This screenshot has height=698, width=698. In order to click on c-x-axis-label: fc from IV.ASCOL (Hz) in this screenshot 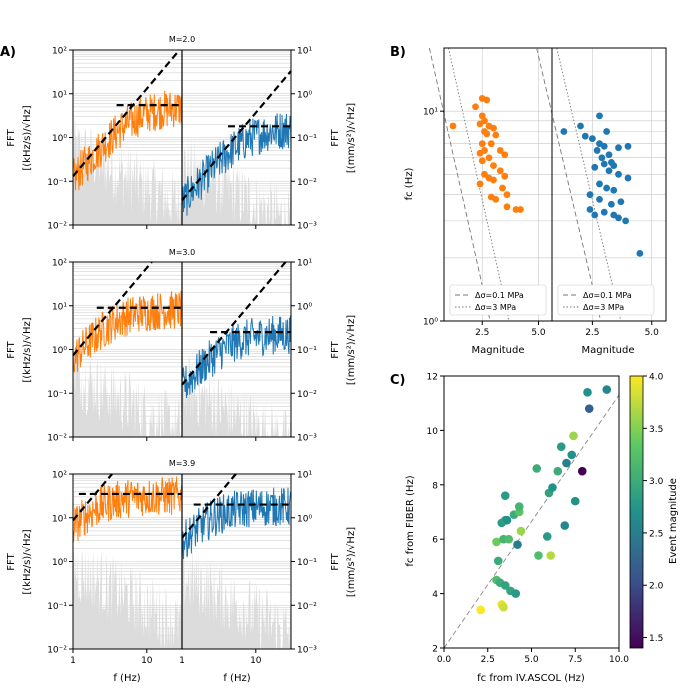, I will do `click(531, 678)`.